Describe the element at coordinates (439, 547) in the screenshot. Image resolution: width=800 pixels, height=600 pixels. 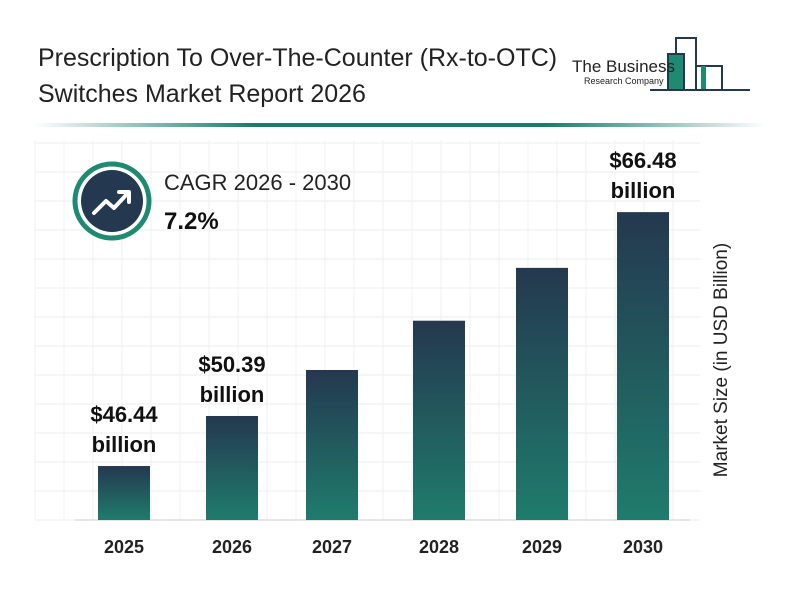
I see `x-tick-label: 2028` at that location.